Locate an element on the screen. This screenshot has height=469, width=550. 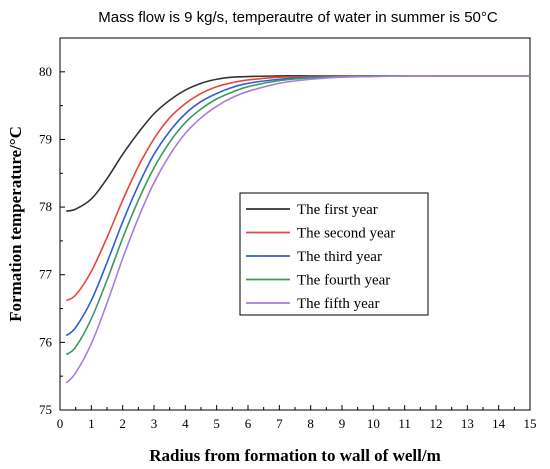
x-tick-label: 12 is located at coordinates (436, 423).